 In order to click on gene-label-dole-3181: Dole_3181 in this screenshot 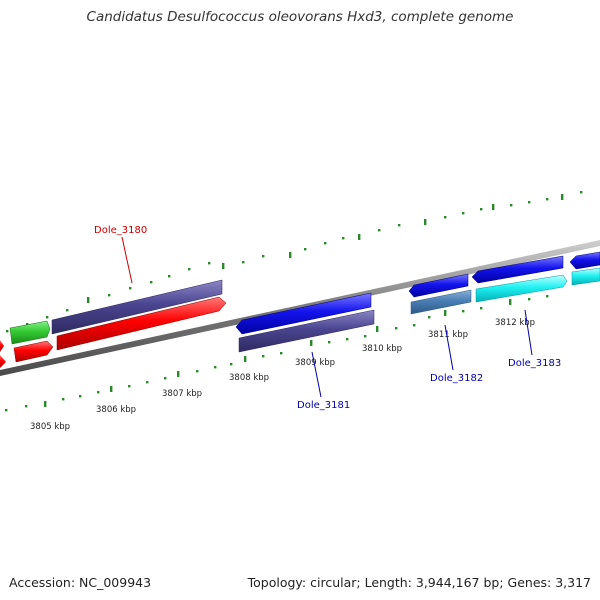, I will do `click(323, 405)`.